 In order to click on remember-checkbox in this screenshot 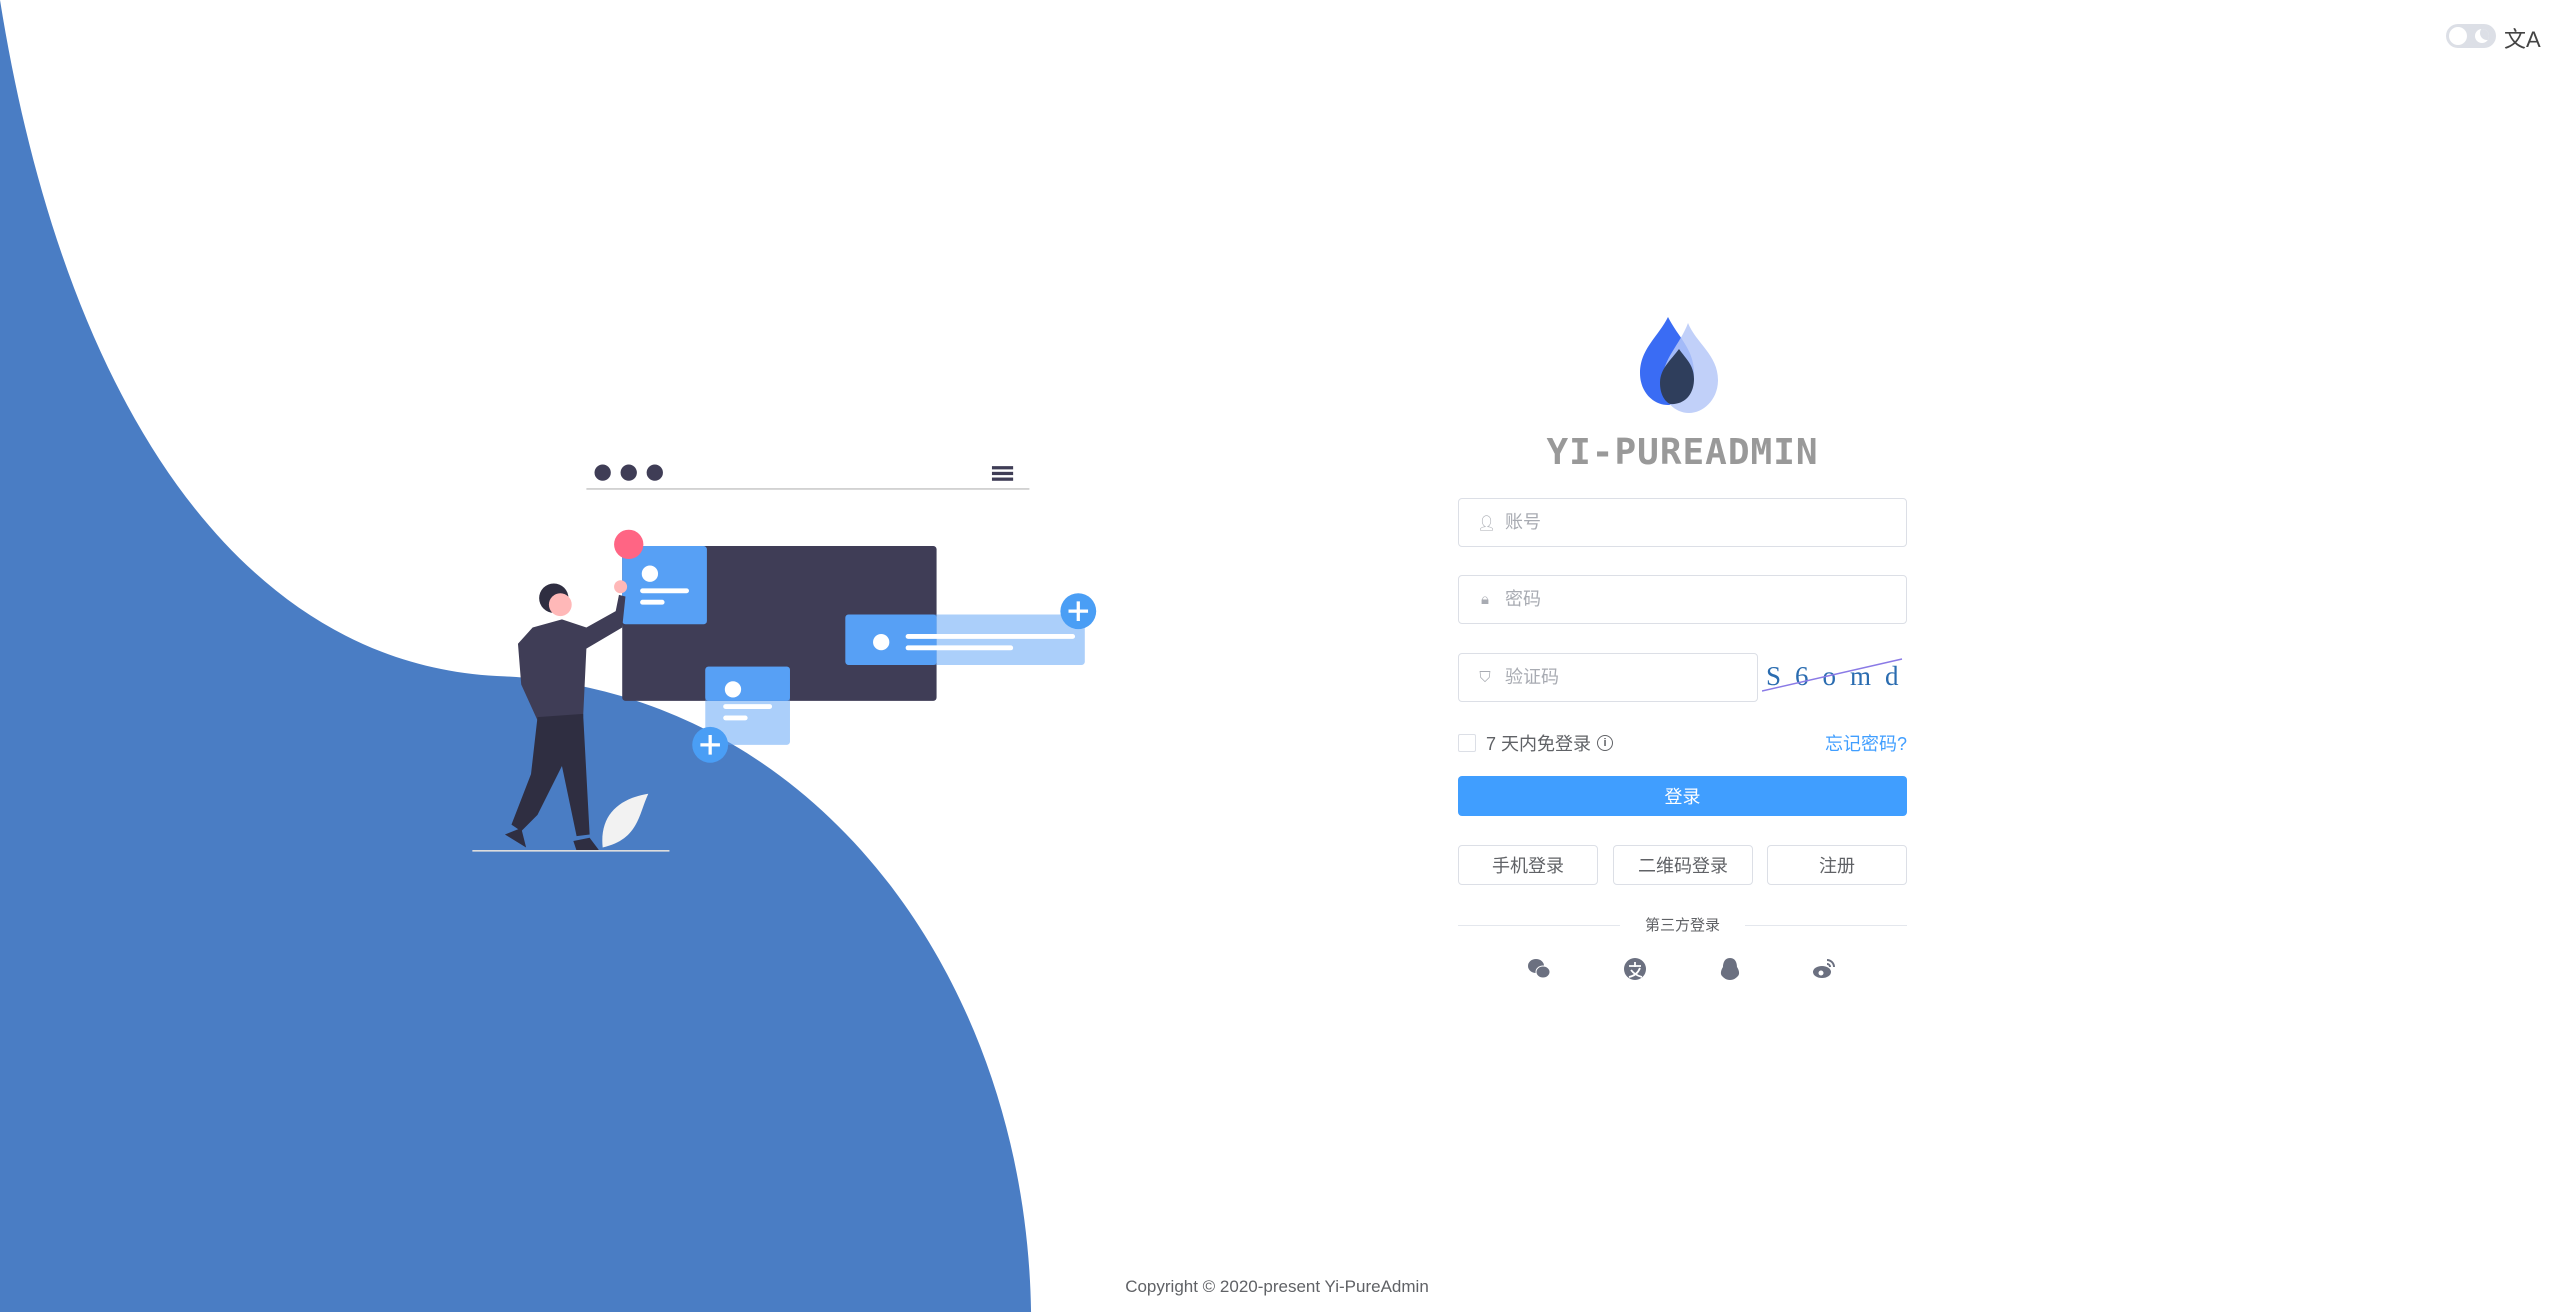, I will do `click(1467, 743)`.